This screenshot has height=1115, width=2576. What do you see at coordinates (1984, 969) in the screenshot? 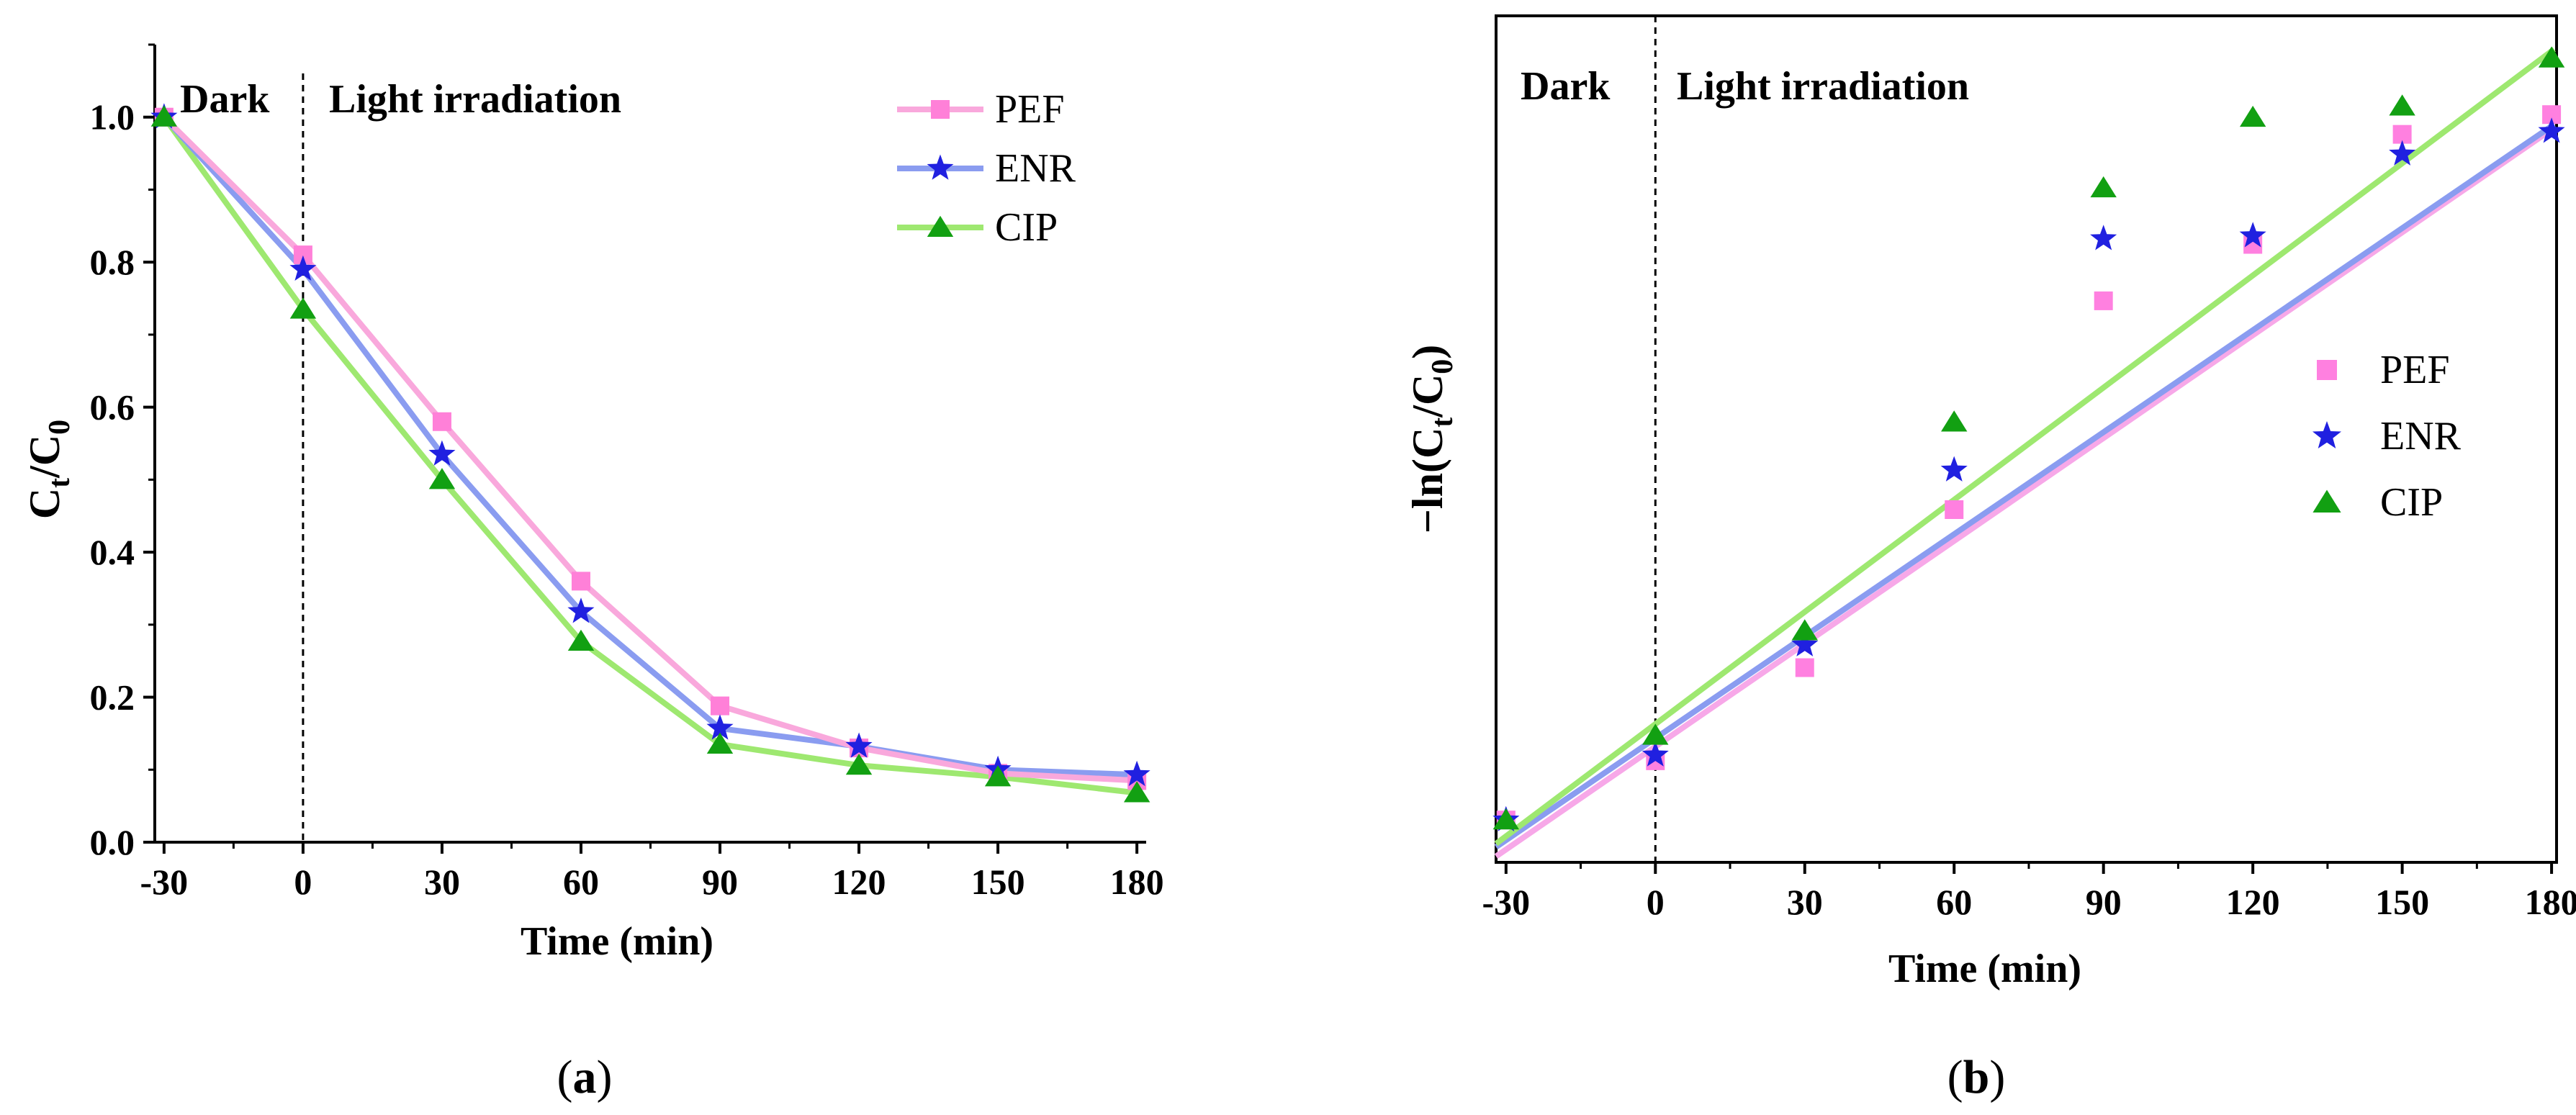
I see `panel-b-x-axis-label: Time (min)` at bounding box center [1984, 969].